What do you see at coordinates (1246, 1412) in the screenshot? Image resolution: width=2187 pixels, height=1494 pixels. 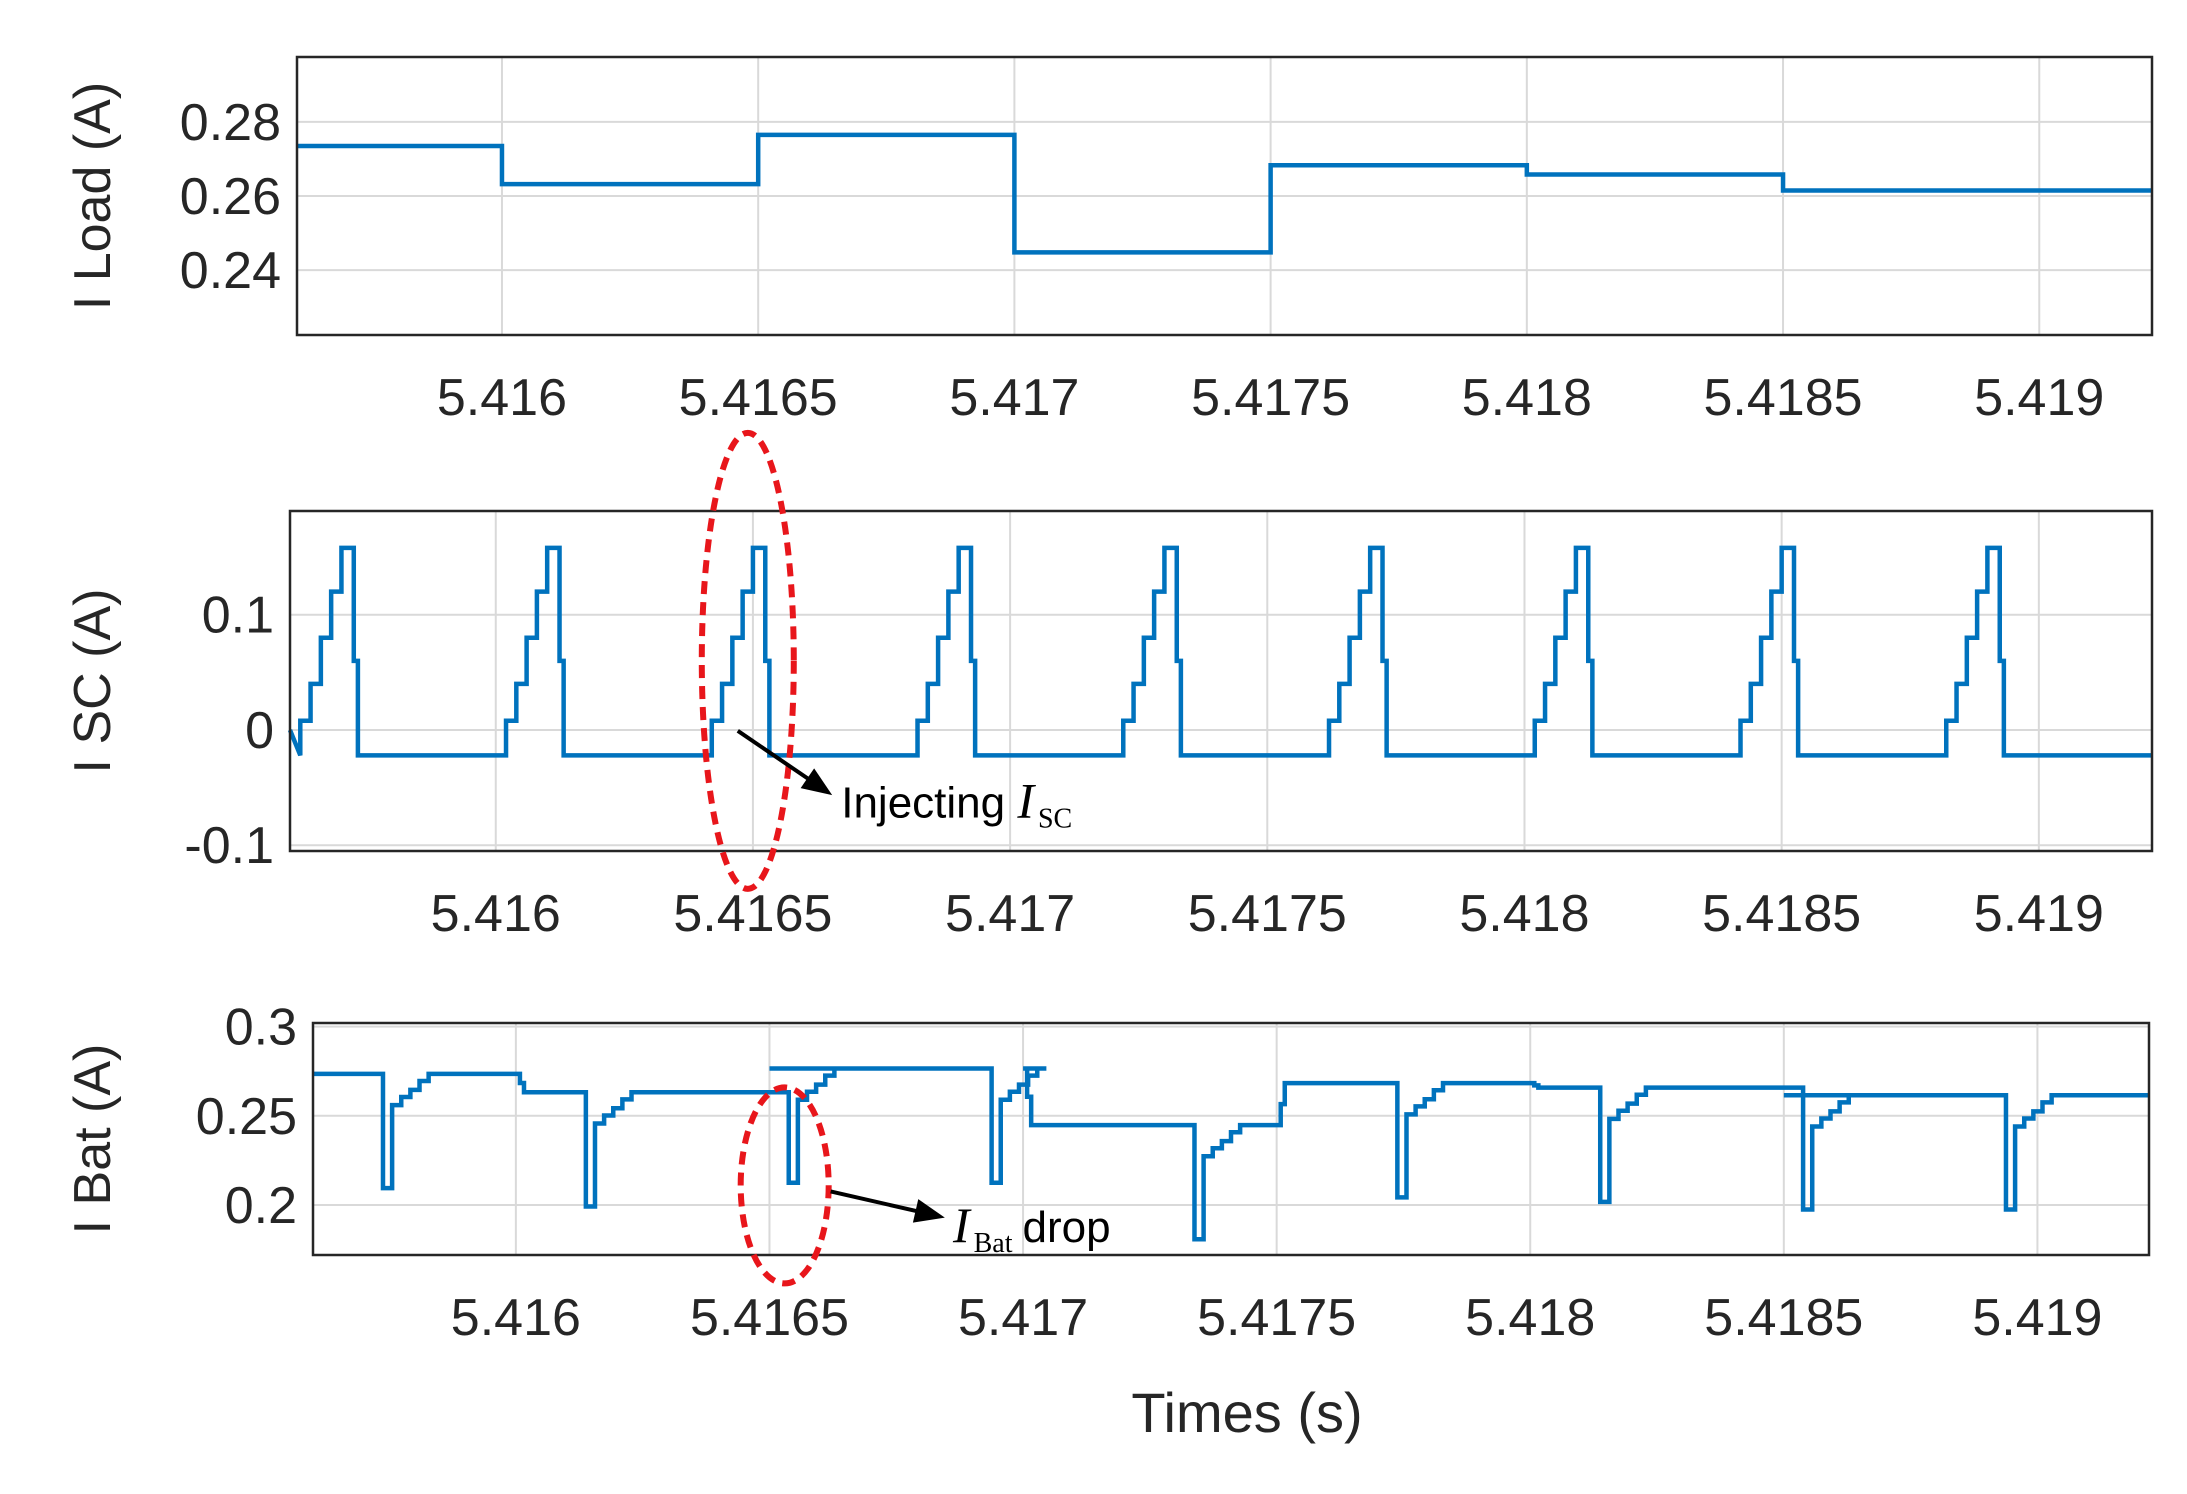 I see `x-axis-label: Times (s)` at bounding box center [1246, 1412].